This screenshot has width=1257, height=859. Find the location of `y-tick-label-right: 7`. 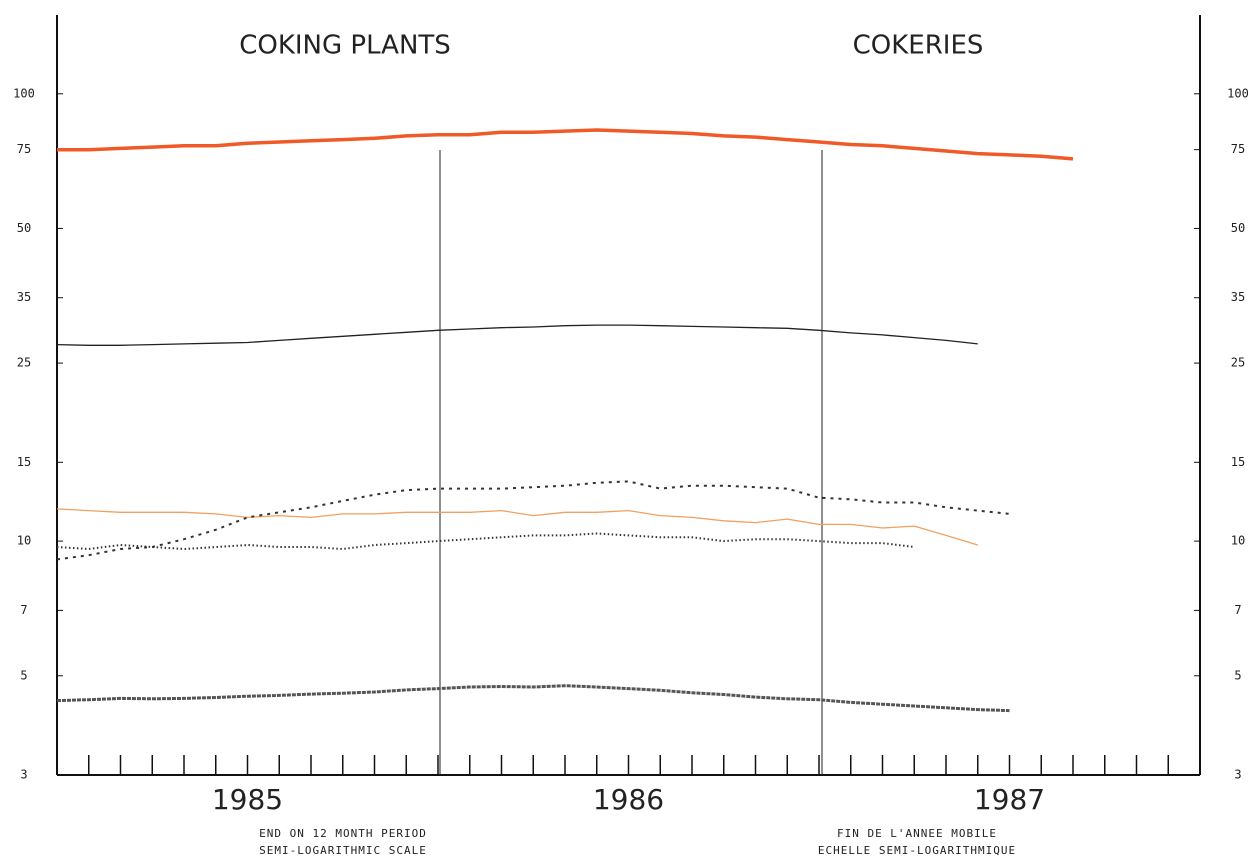

y-tick-label-right: 7 is located at coordinates (1237, 610).